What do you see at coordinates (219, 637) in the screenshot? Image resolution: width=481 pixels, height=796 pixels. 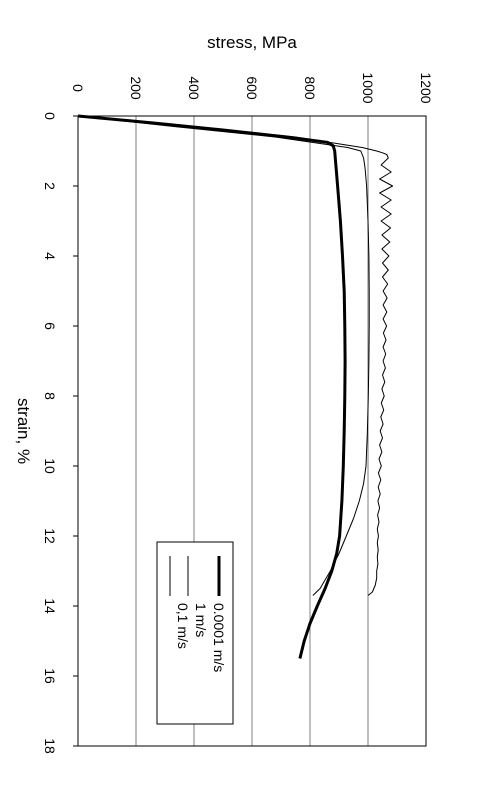 I see `legend-label-0: 0.0001 m/s` at bounding box center [219, 637].